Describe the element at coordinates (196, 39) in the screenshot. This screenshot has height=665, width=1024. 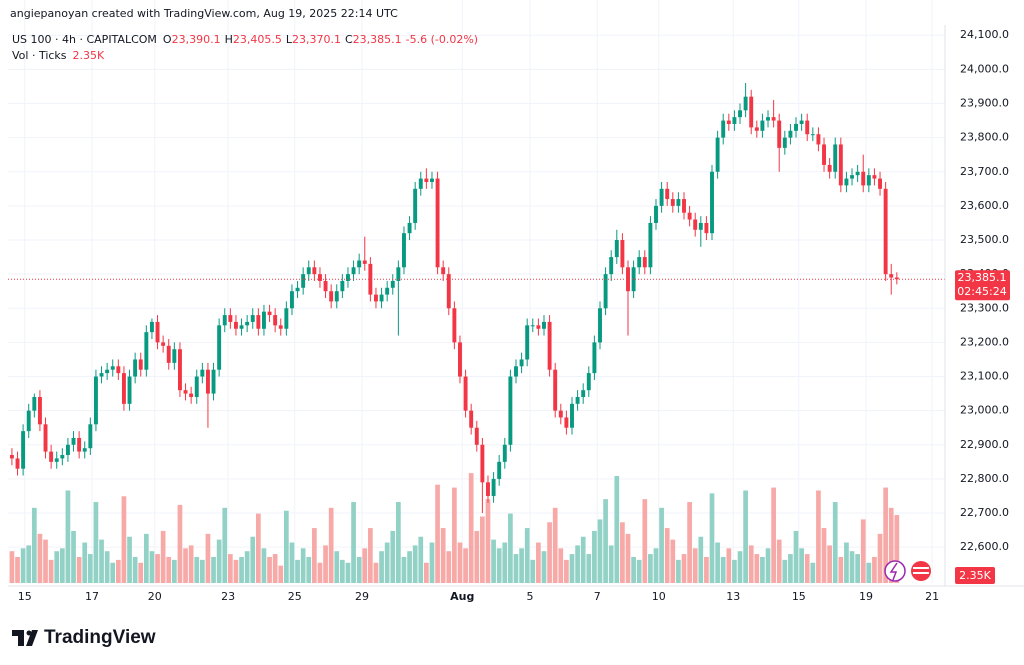
I see `legend-value: 23,390.1` at that location.